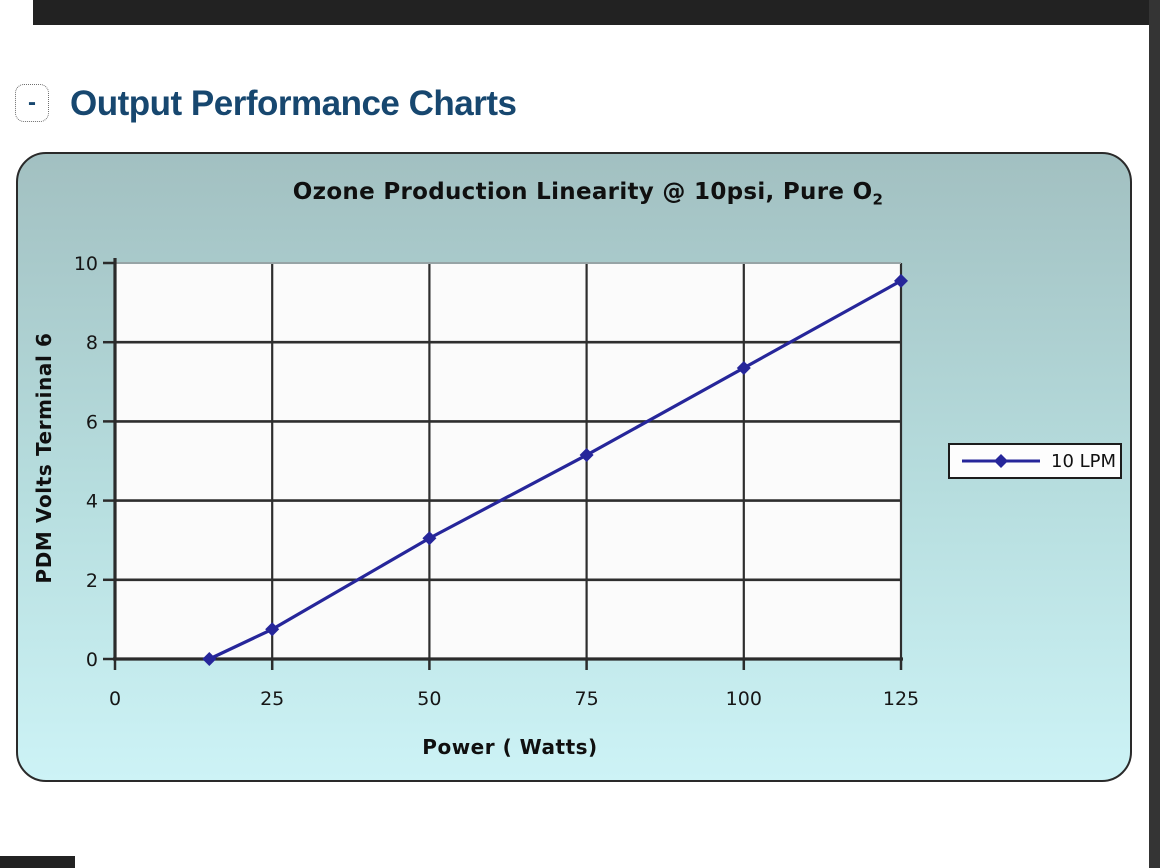  Describe the element at coordinates (1001, 461) in the screenshot. I see `legend-series-marker-icon` at that location.